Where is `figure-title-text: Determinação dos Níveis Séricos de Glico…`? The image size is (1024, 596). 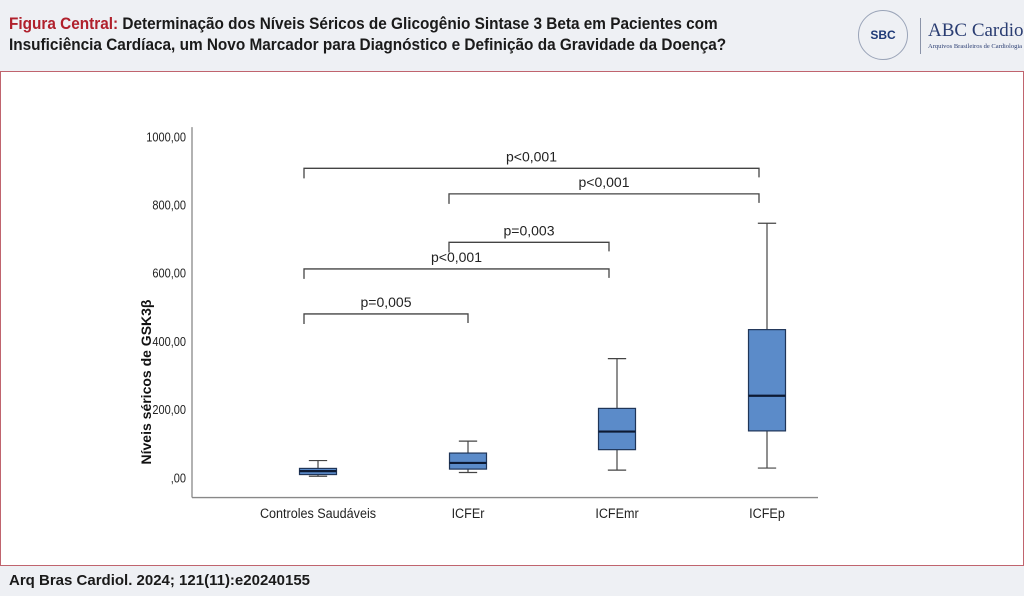 figure-title-text: Determinação dos Níveis Séricos de Glico… is located at coordinates (368, 34).